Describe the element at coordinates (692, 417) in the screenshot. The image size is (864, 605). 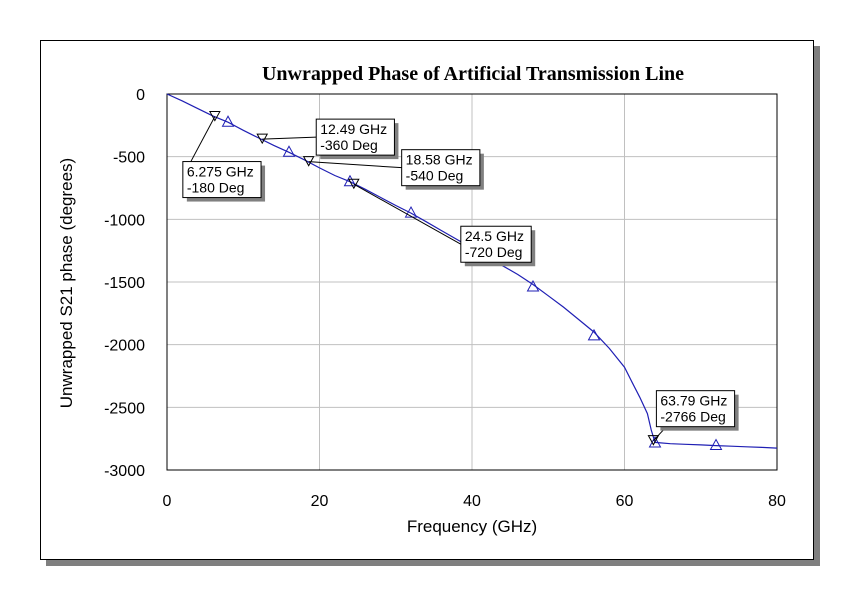
I see `marker-phase-label: -2766 Deg` at that location.